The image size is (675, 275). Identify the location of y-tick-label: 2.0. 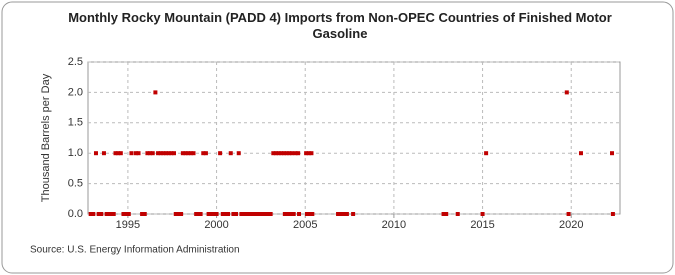
(75, 92).